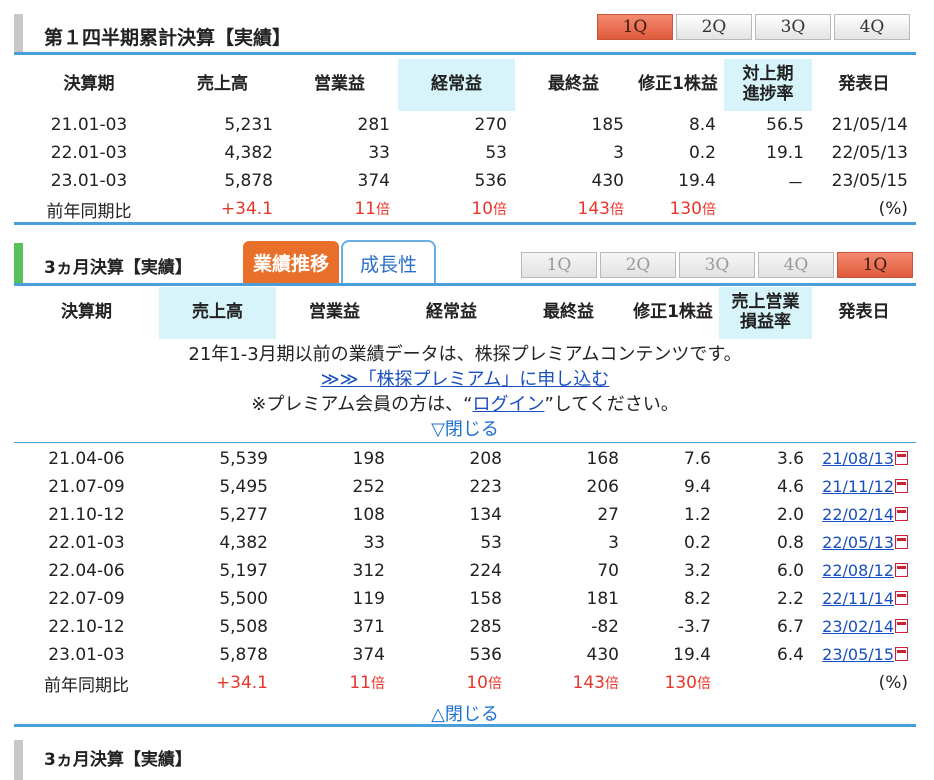 The height and width of the screenshot is (780, 934). I want to click on yoy-op: 11倍, so click(339, 209).